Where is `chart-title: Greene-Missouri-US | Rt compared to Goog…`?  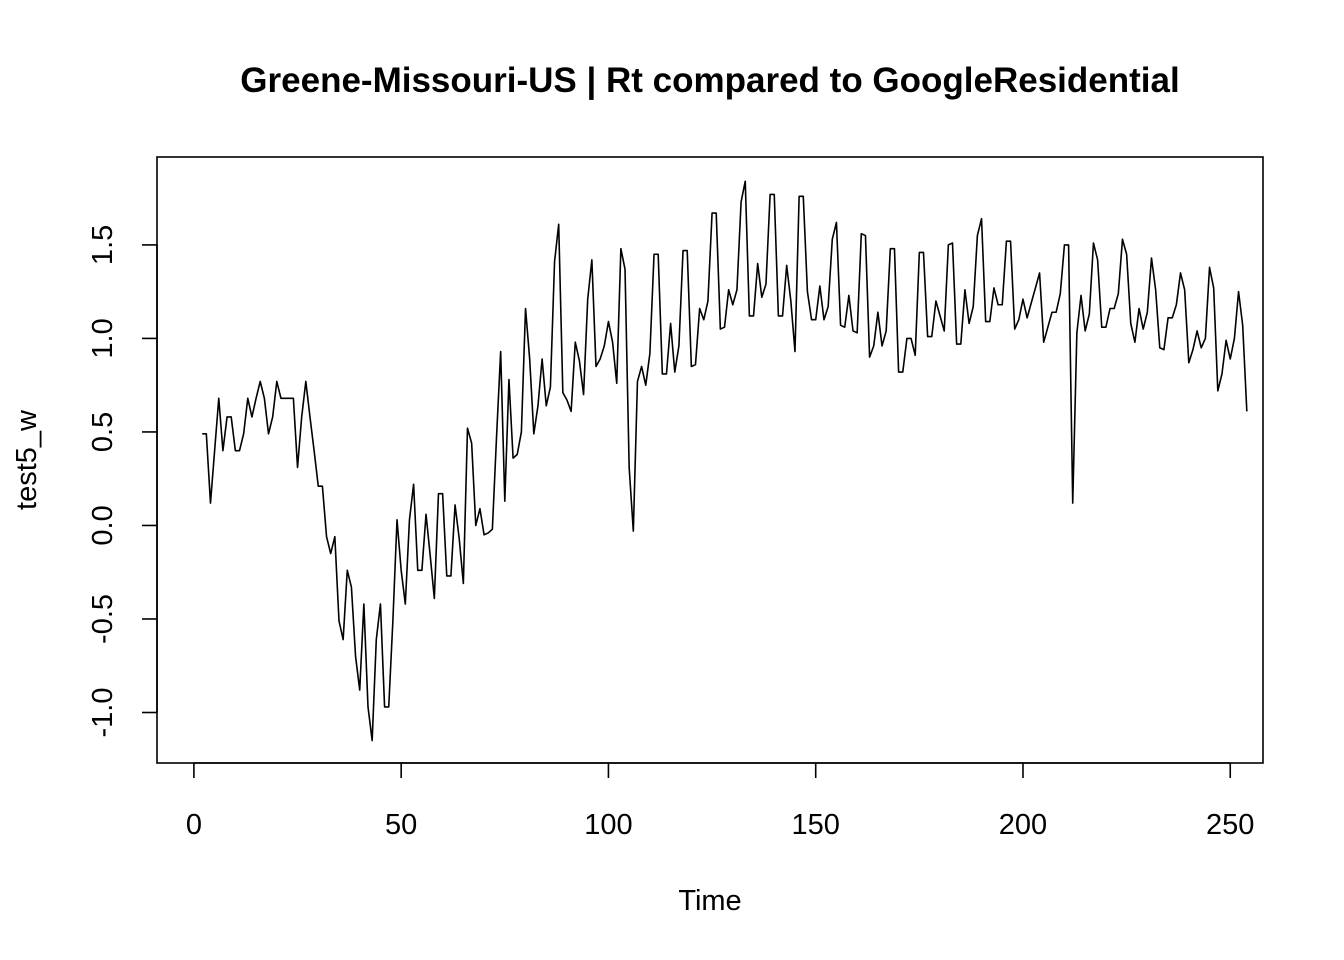 chart-title: Greene-Missouri-US | Rt compared to Goog… is located at coordinates (709, 80).